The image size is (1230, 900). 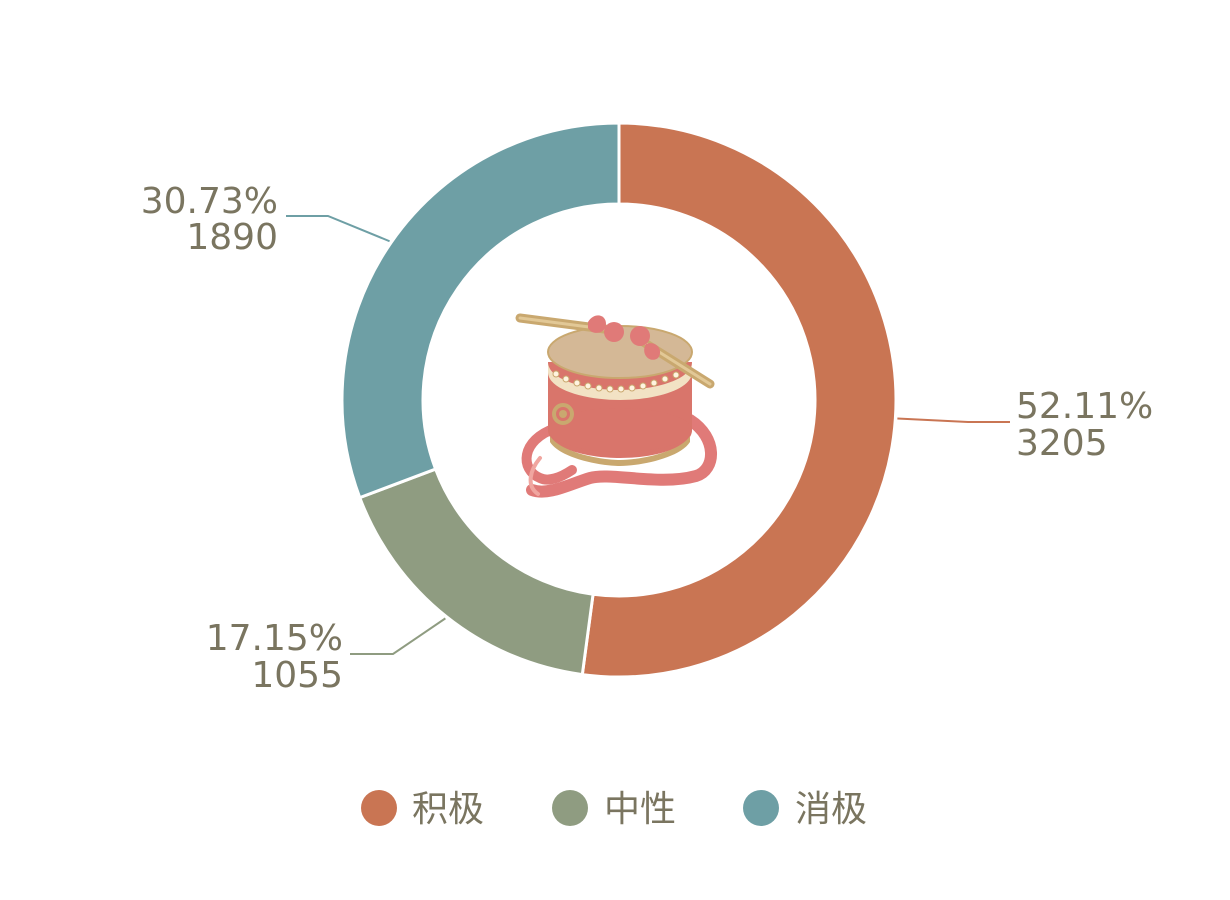 I want to click on legend: 积极 中性 消极, so click(x=614, y=809).